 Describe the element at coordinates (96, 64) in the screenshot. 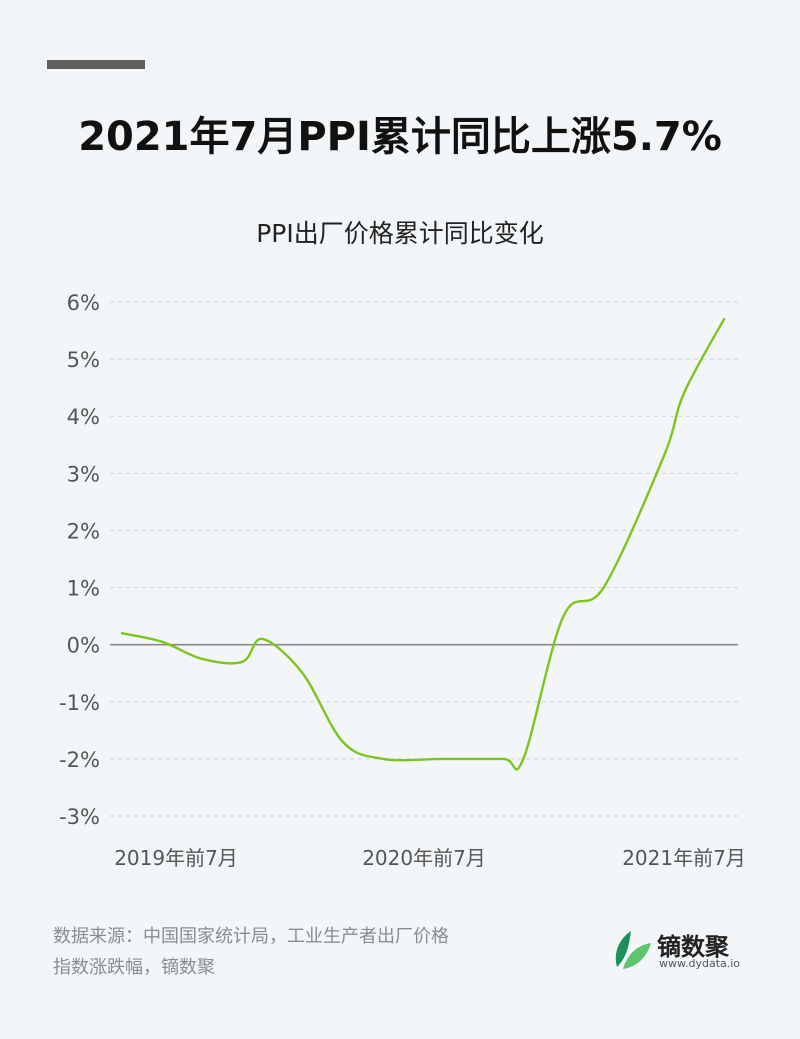

I see `decorative-top-bar` at that location.